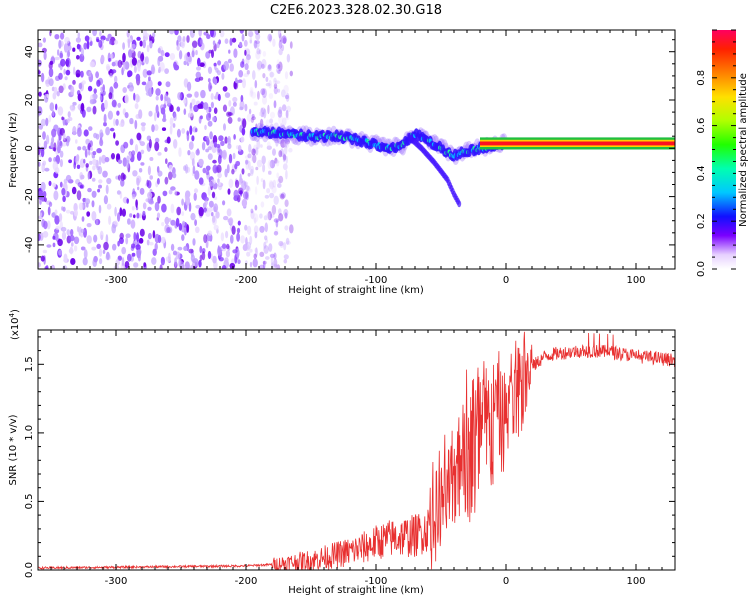 This screenshot has height=600, width=750. What do you see at coordinates (13, 150) in the screenshot?
I see `spectrogram-ylabel: Frequency (Hz)` at bounding box center [13, 150].